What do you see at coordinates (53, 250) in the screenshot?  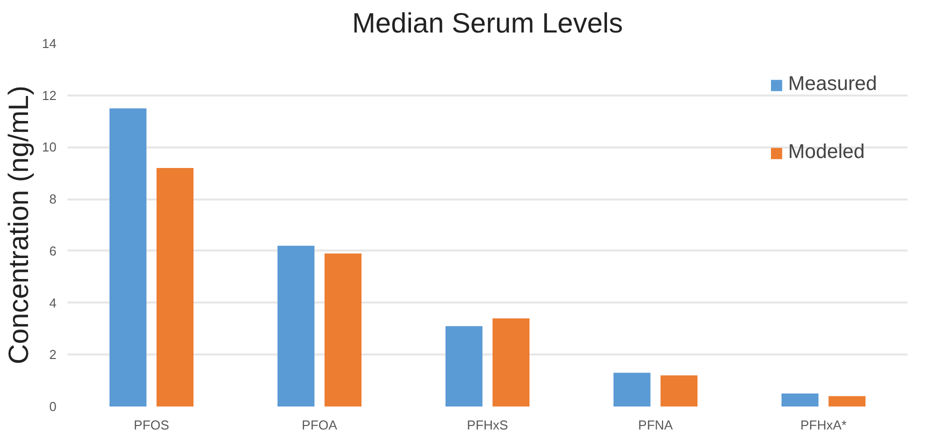 I see `y-tick-label: 6` at bounding box center [53, 250].